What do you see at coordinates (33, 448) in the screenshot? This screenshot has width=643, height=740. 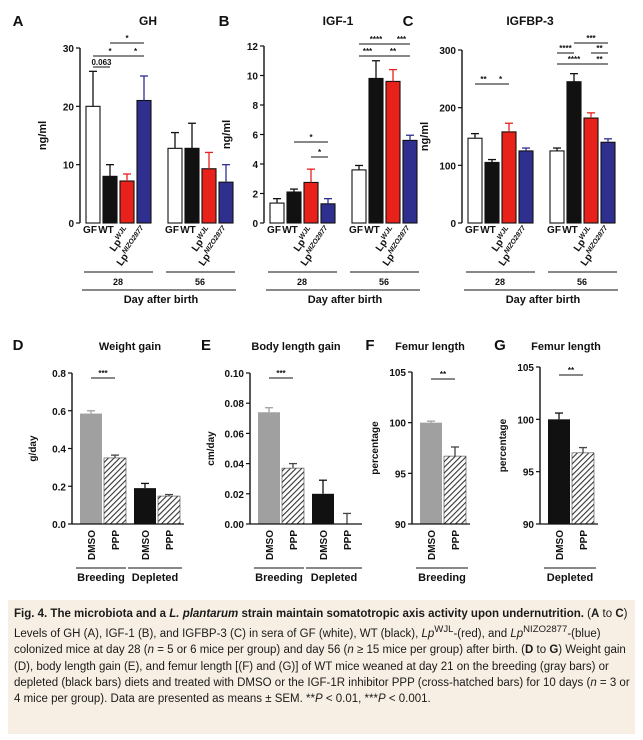 I see `y-axis-label-D: g/day` at bounding box center [33, 448].